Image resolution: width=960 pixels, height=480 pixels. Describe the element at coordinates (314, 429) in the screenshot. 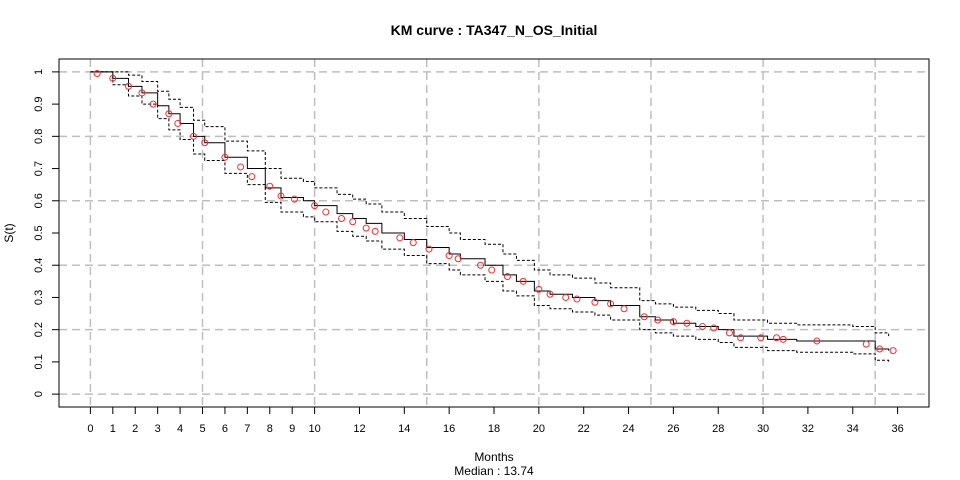

I see `x-tick-label: 10` at that location.